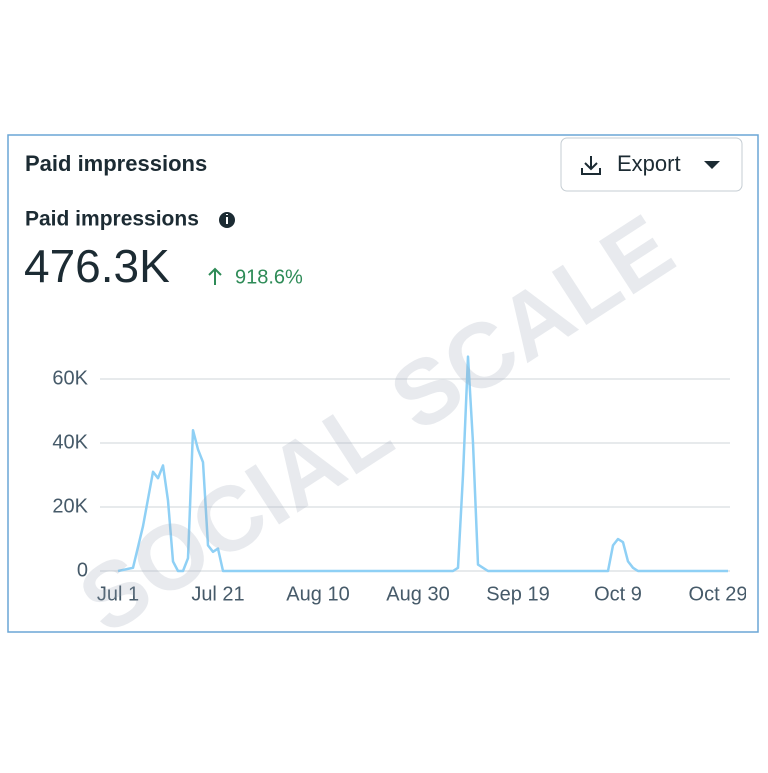  Describe the element at coordinates (215, 276) in the screenshot. I see `up-arrow` at that location.